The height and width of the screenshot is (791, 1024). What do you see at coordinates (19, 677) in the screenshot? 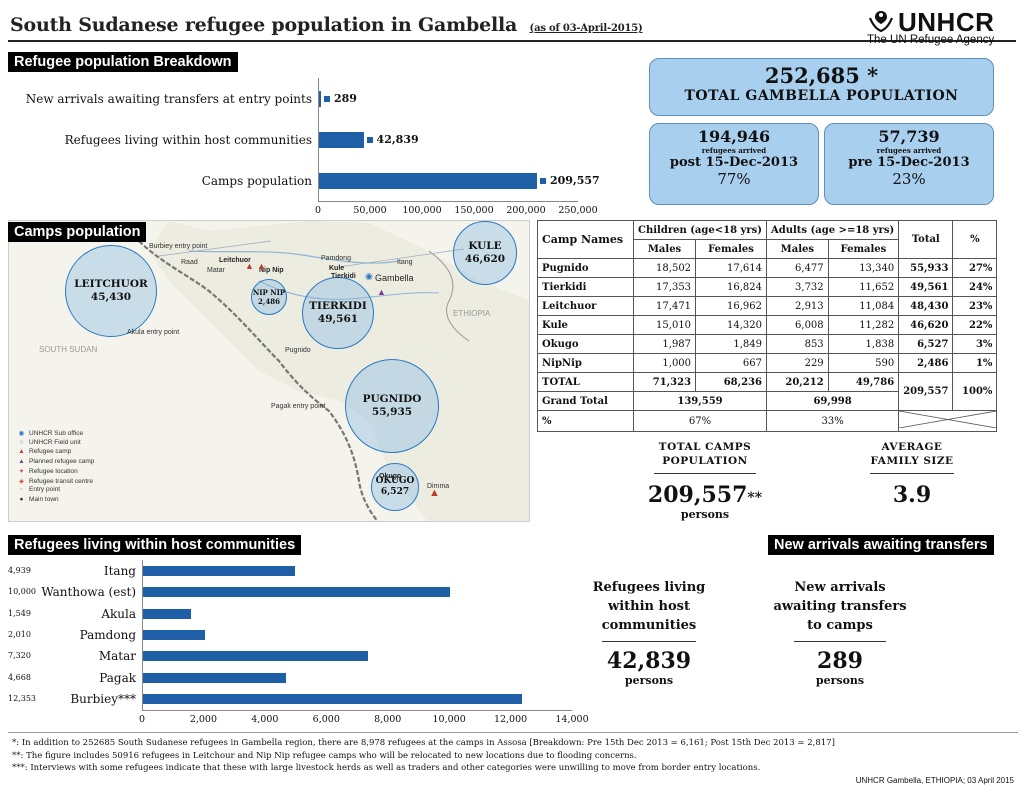
I see `chart-value-text: 4,668` at bounding box center [19, 677].